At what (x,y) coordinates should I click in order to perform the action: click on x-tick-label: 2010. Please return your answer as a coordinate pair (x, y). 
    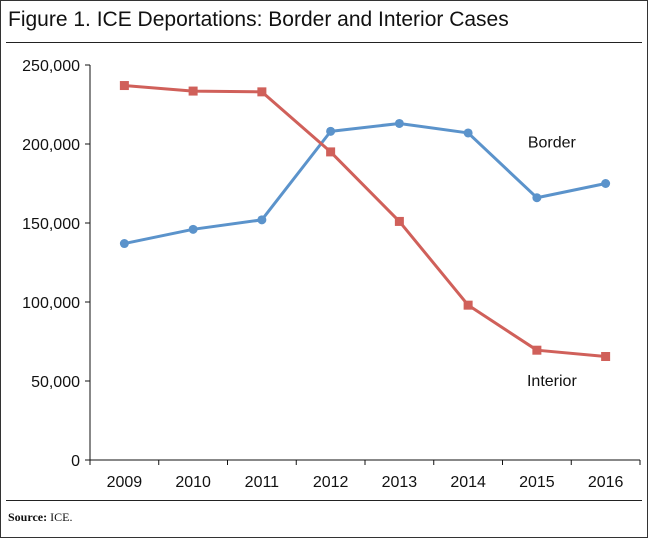
    Looking at the image, I should click on (193, 482).